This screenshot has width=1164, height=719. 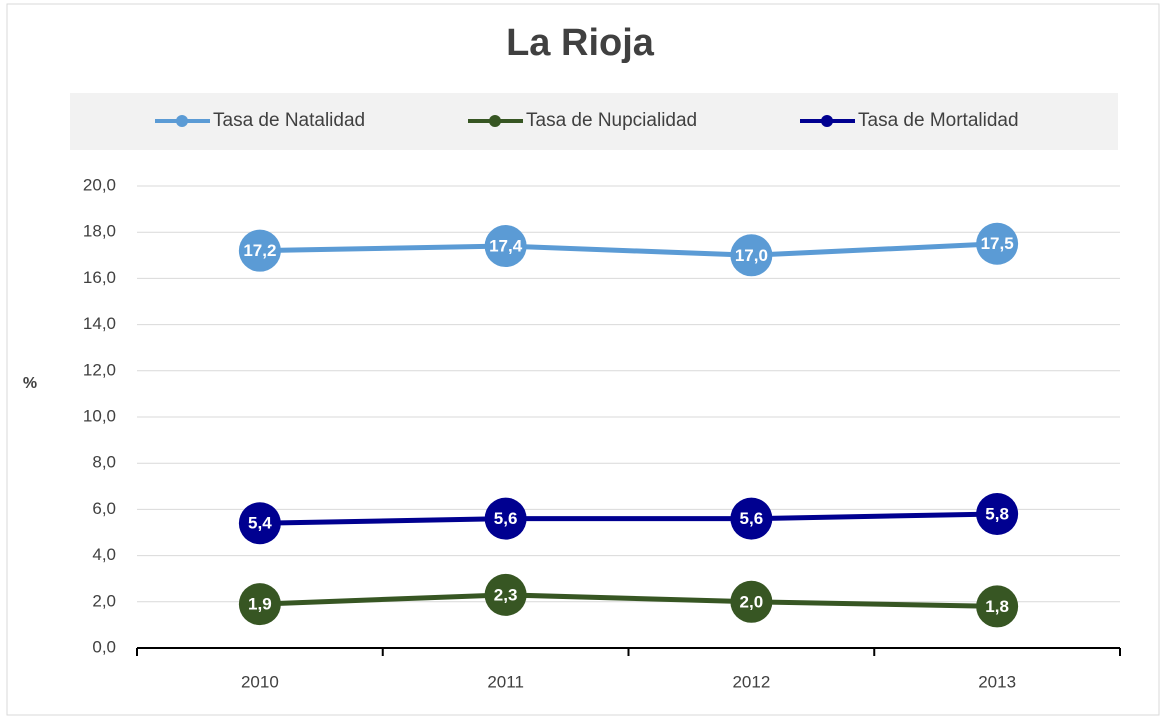 What do you see at coordinates (104, 462) in the screenshot?
I see `y-tick-label: 8,0` at bounding box center [104, 462].